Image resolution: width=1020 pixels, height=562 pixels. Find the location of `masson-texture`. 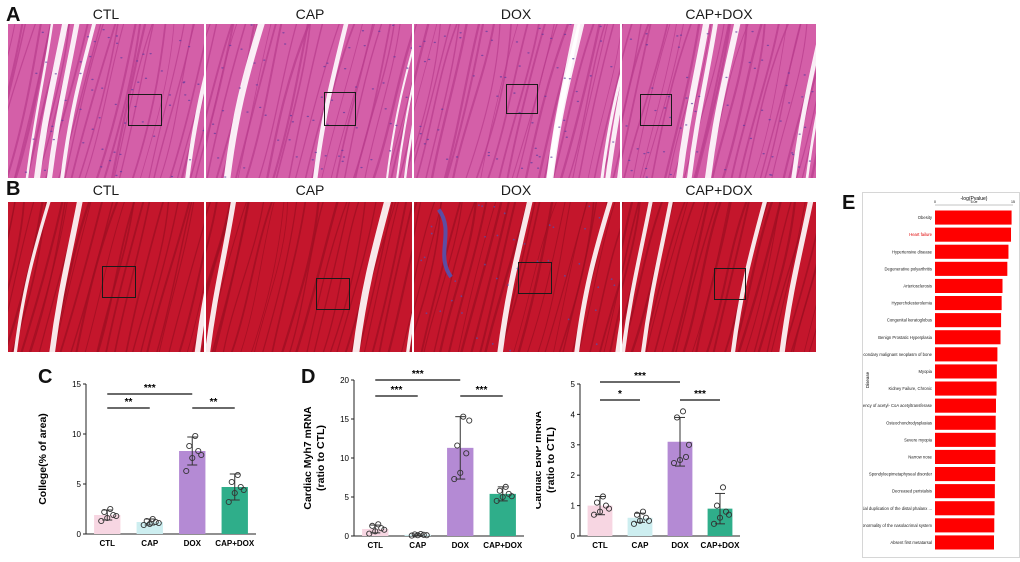

masson-texture is located at coordinates (517, 277).